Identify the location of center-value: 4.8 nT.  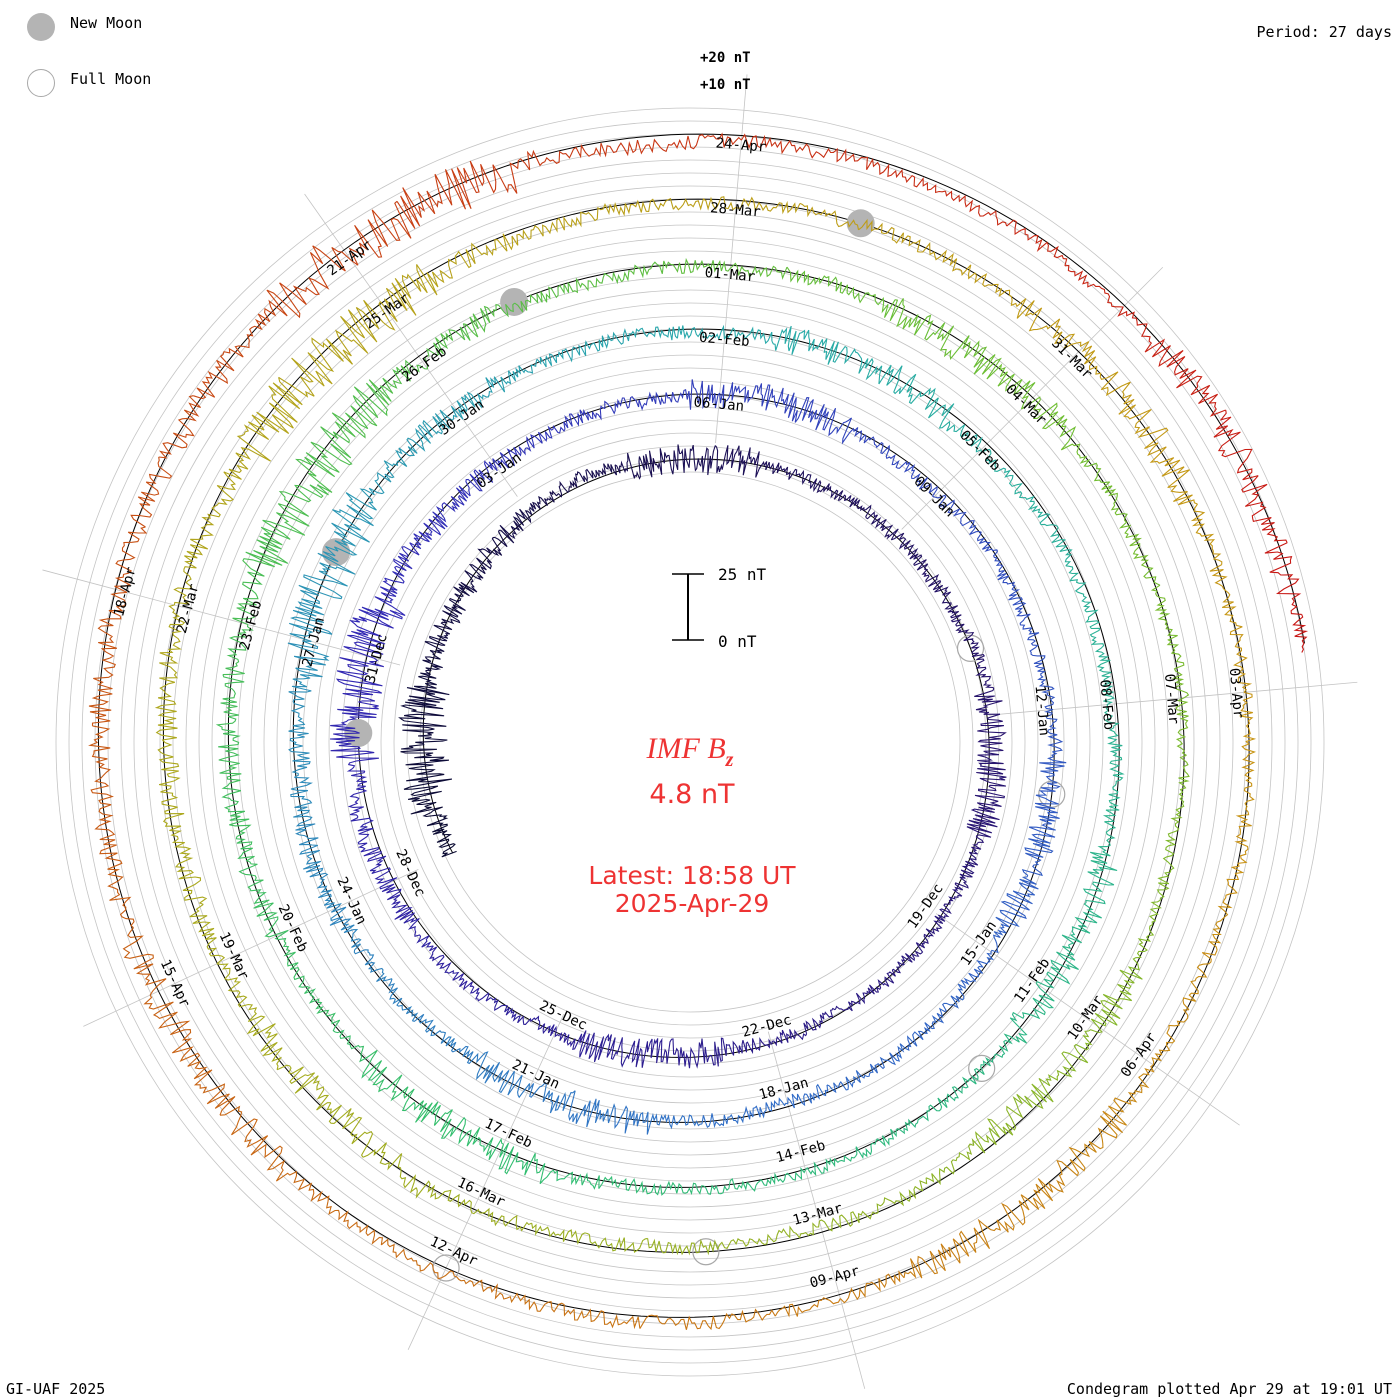
(692, 794).